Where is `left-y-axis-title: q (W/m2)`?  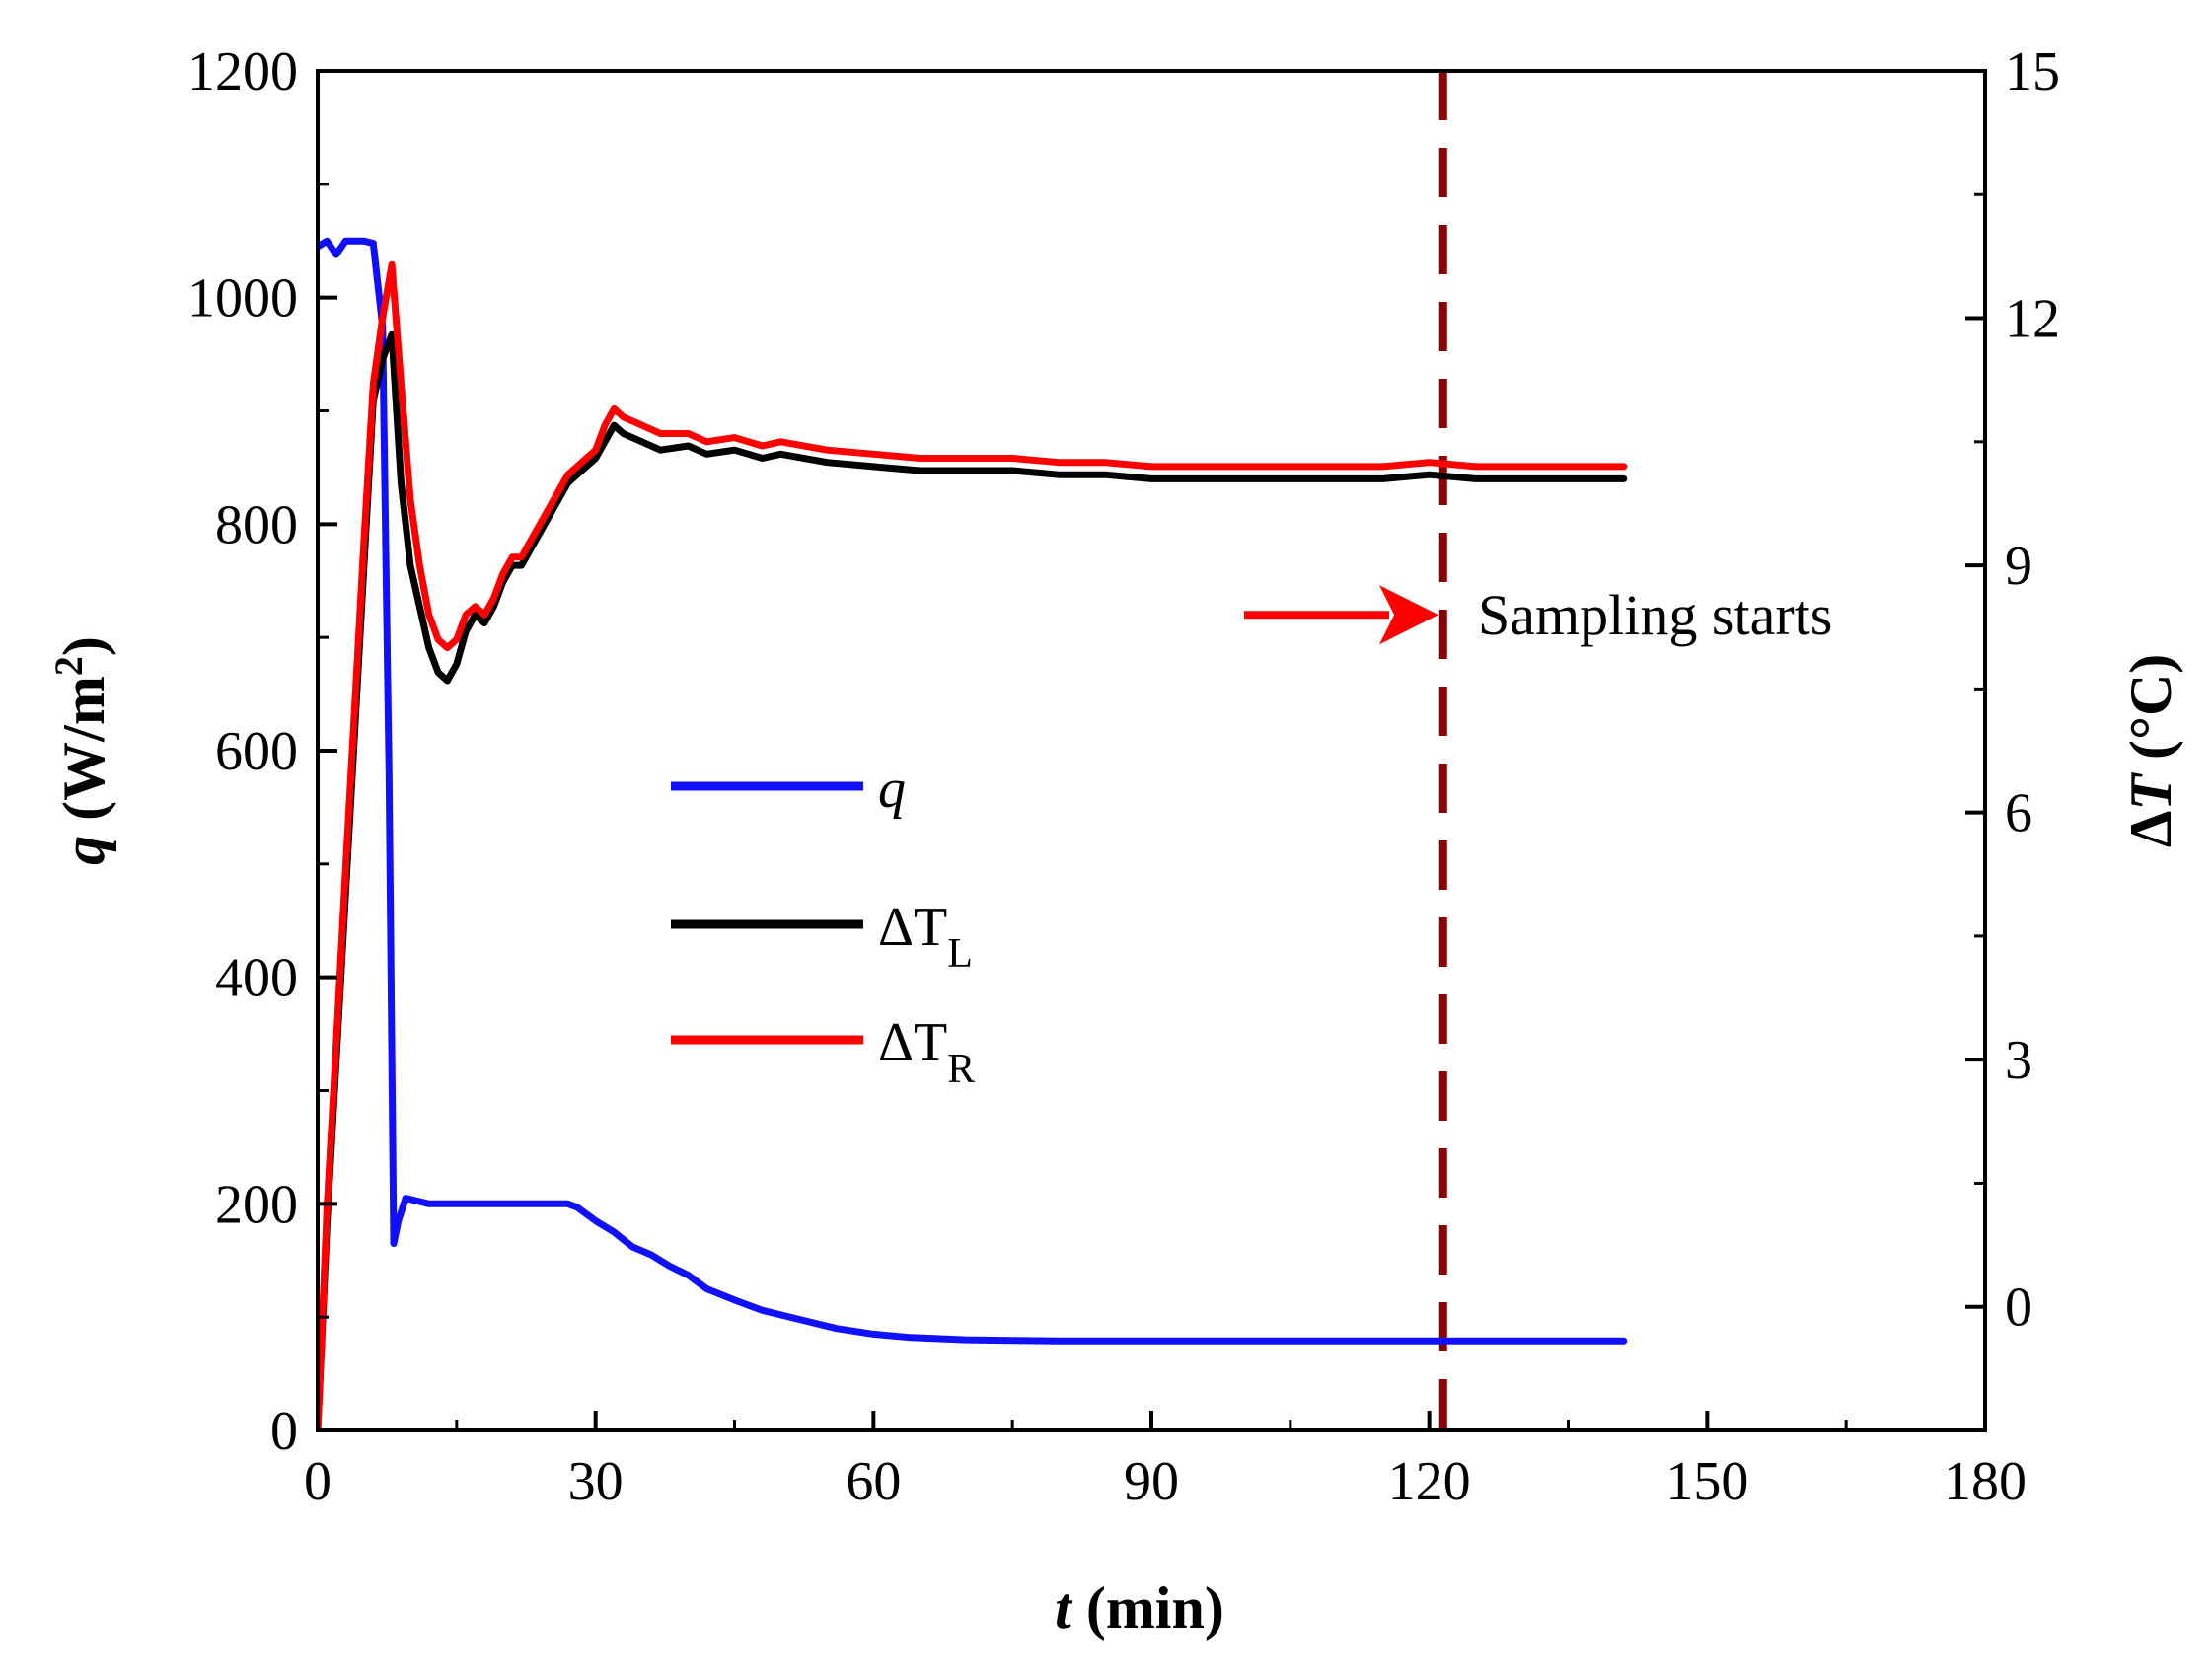
left-y-axis-title: q (W/m2) is located at coordinates (81, 750).